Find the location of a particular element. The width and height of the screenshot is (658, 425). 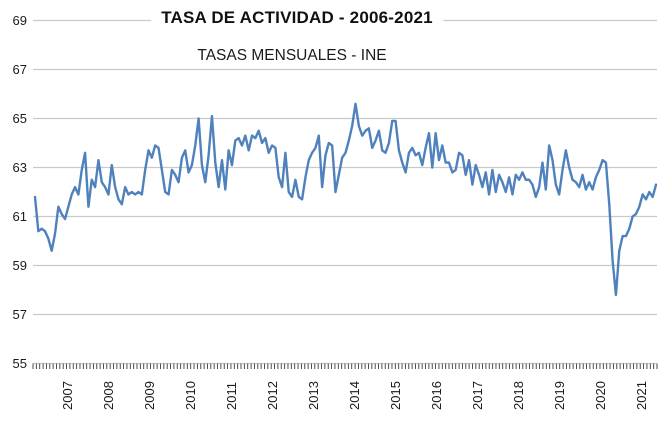

year-label: 2012 is located at coordinates (272, 395).